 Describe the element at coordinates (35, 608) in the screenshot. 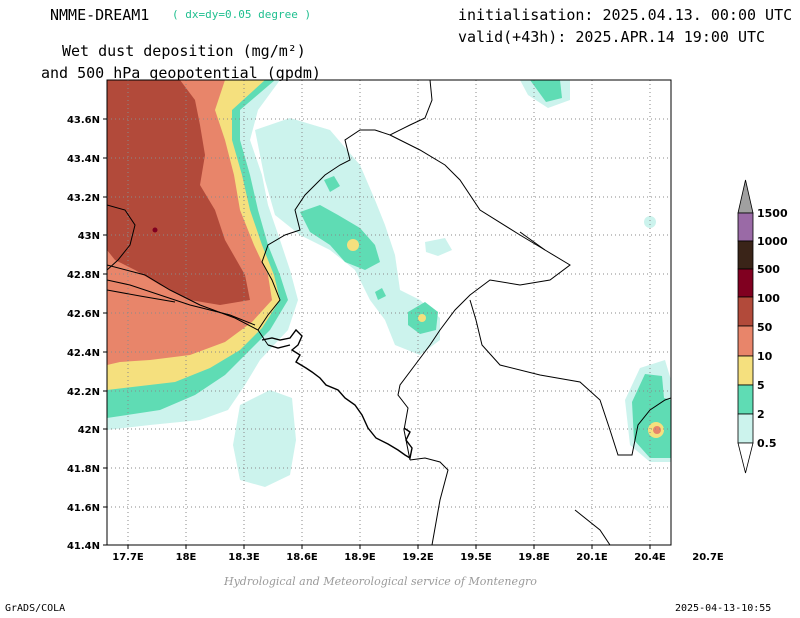

I see `software-credit: GrADS/COLA` at that location.